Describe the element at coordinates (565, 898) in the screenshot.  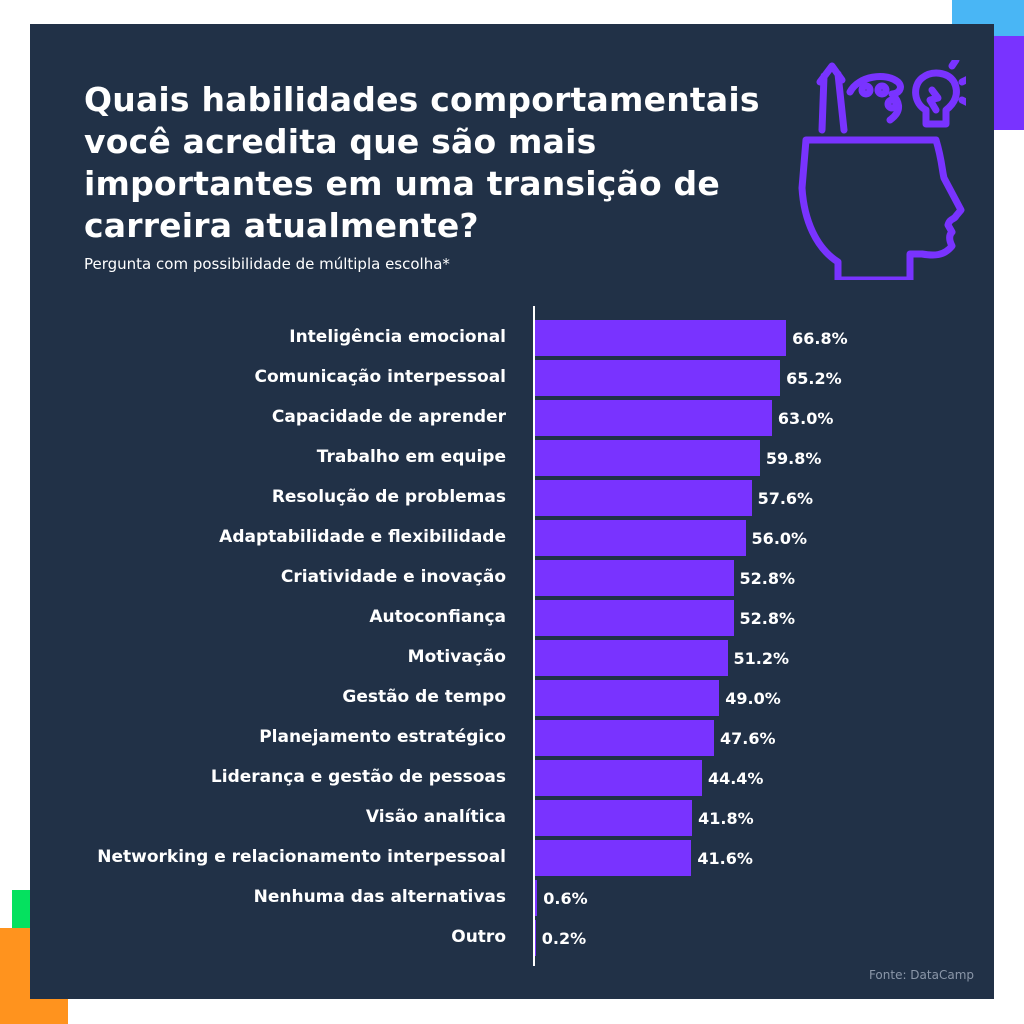
I see `value-label: 0.6%` at that location.